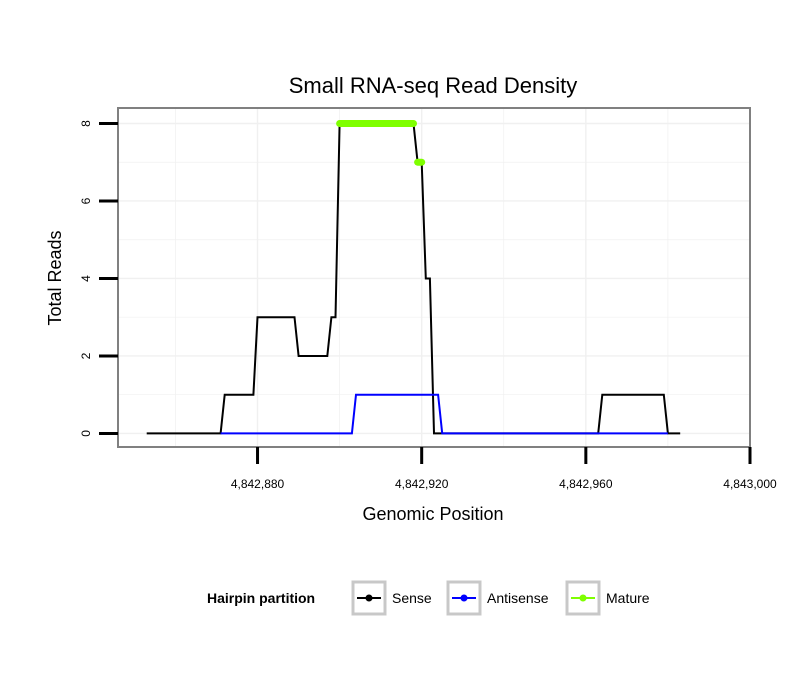 The width and height of the screenshot is (810, 690). I want to click on legend-label-sense: Sense, so click(412, 598).